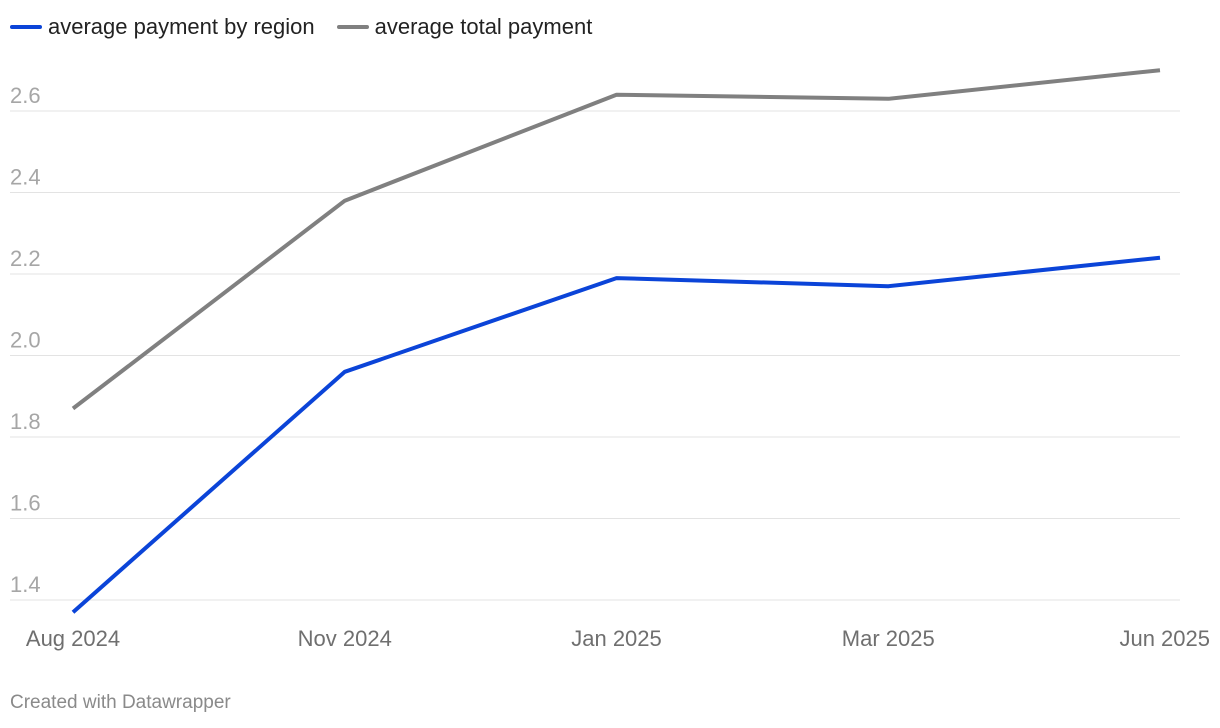 This screenshot has width=1220, height=728. What do you see at coordinates (120, 702) in the screenshot?
I see `credit-text: Created with Datawrapper` at bounding box center [120, 702].